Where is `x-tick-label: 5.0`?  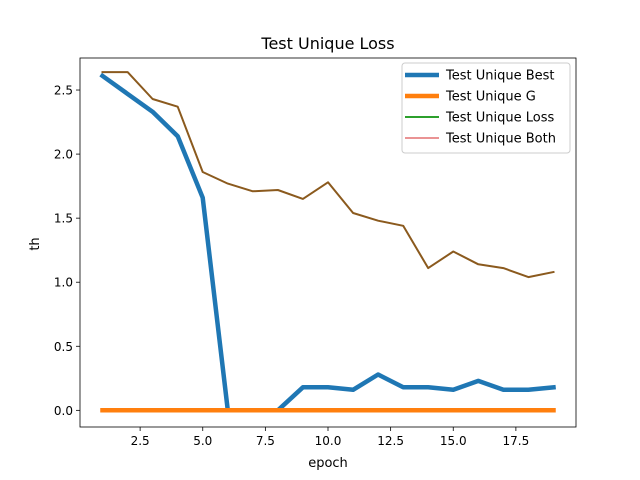
x-tick-label: 5.0 is located at coordinates (202, 441).